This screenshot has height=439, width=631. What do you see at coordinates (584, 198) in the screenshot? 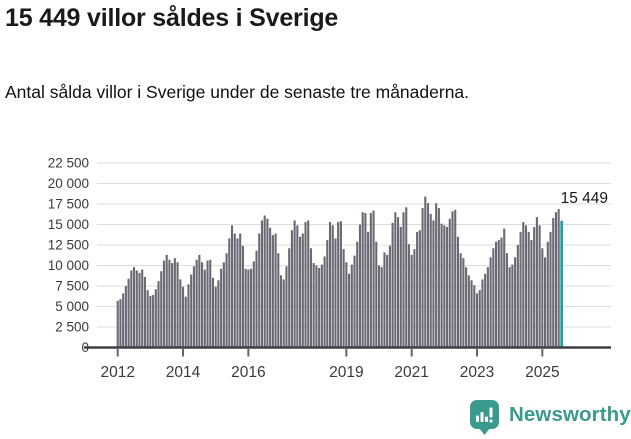
I see `last-value-label: 15 449` at bounding box center [584, 198].